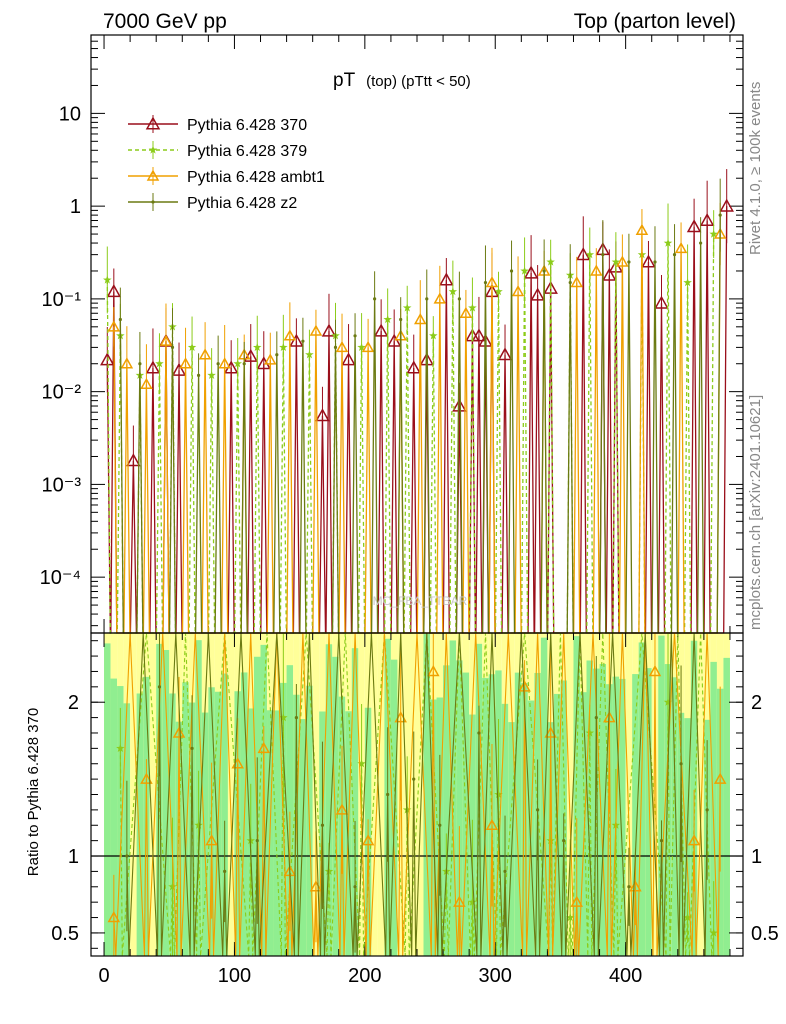 The width and height of the screenshot is (786, 1024). What do you see at coordinates (655, 21) in the screenshot?
I see `header-right: Top (parton level)` at bounding box center [655, 21].